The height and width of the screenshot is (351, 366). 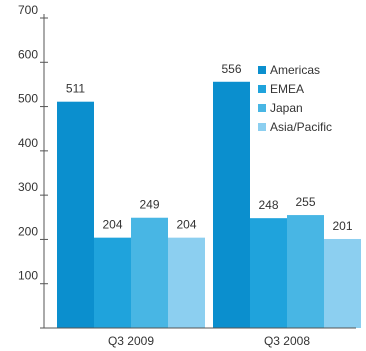 What do you see at coordinates (301, 127) in the screenshot?
I see `legend-label-asia-pacific: Asia/Pacific` at bounding box center [301, 127].